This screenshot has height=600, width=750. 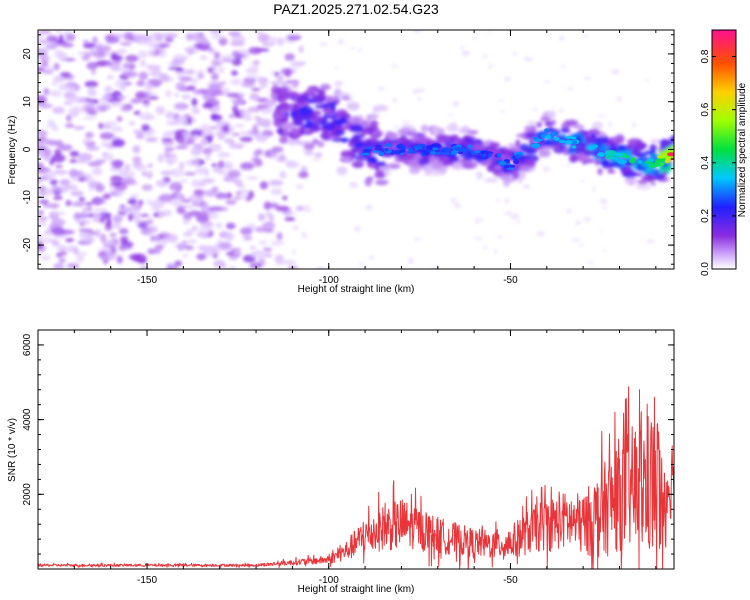 What do you see at coordinates (27, 102) in the screenshot?
I see `y-tick-label: 10` at bounding box center [27, 102].